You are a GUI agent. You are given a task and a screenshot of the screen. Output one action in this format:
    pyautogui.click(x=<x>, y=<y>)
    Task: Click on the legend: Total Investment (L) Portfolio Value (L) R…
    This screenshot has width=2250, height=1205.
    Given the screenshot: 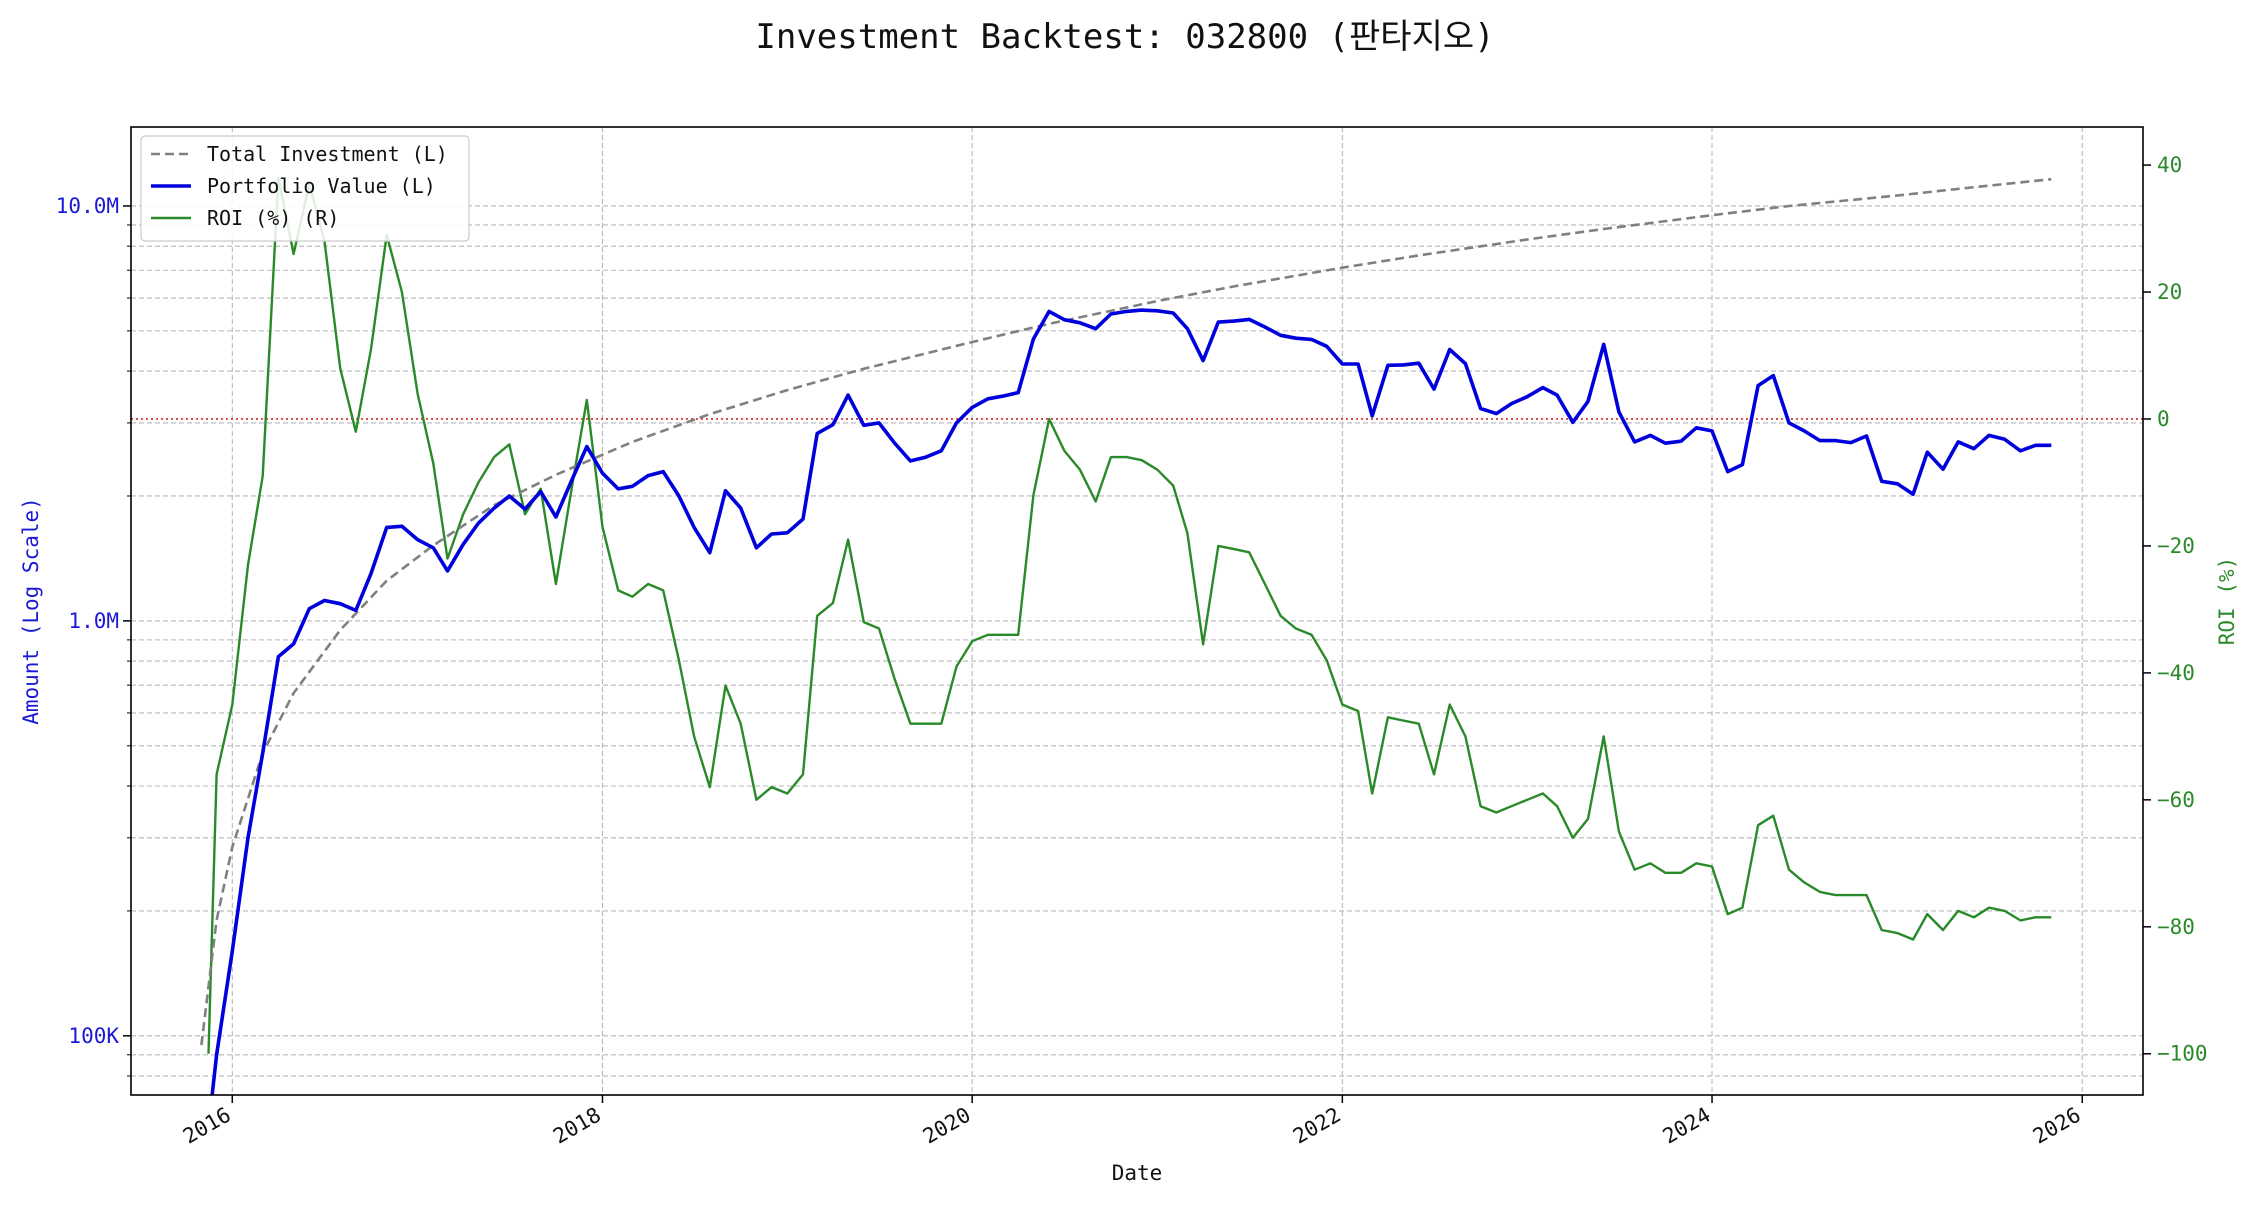 What is the action you would take?
    pyautogui.click(x=305, y=188)
    